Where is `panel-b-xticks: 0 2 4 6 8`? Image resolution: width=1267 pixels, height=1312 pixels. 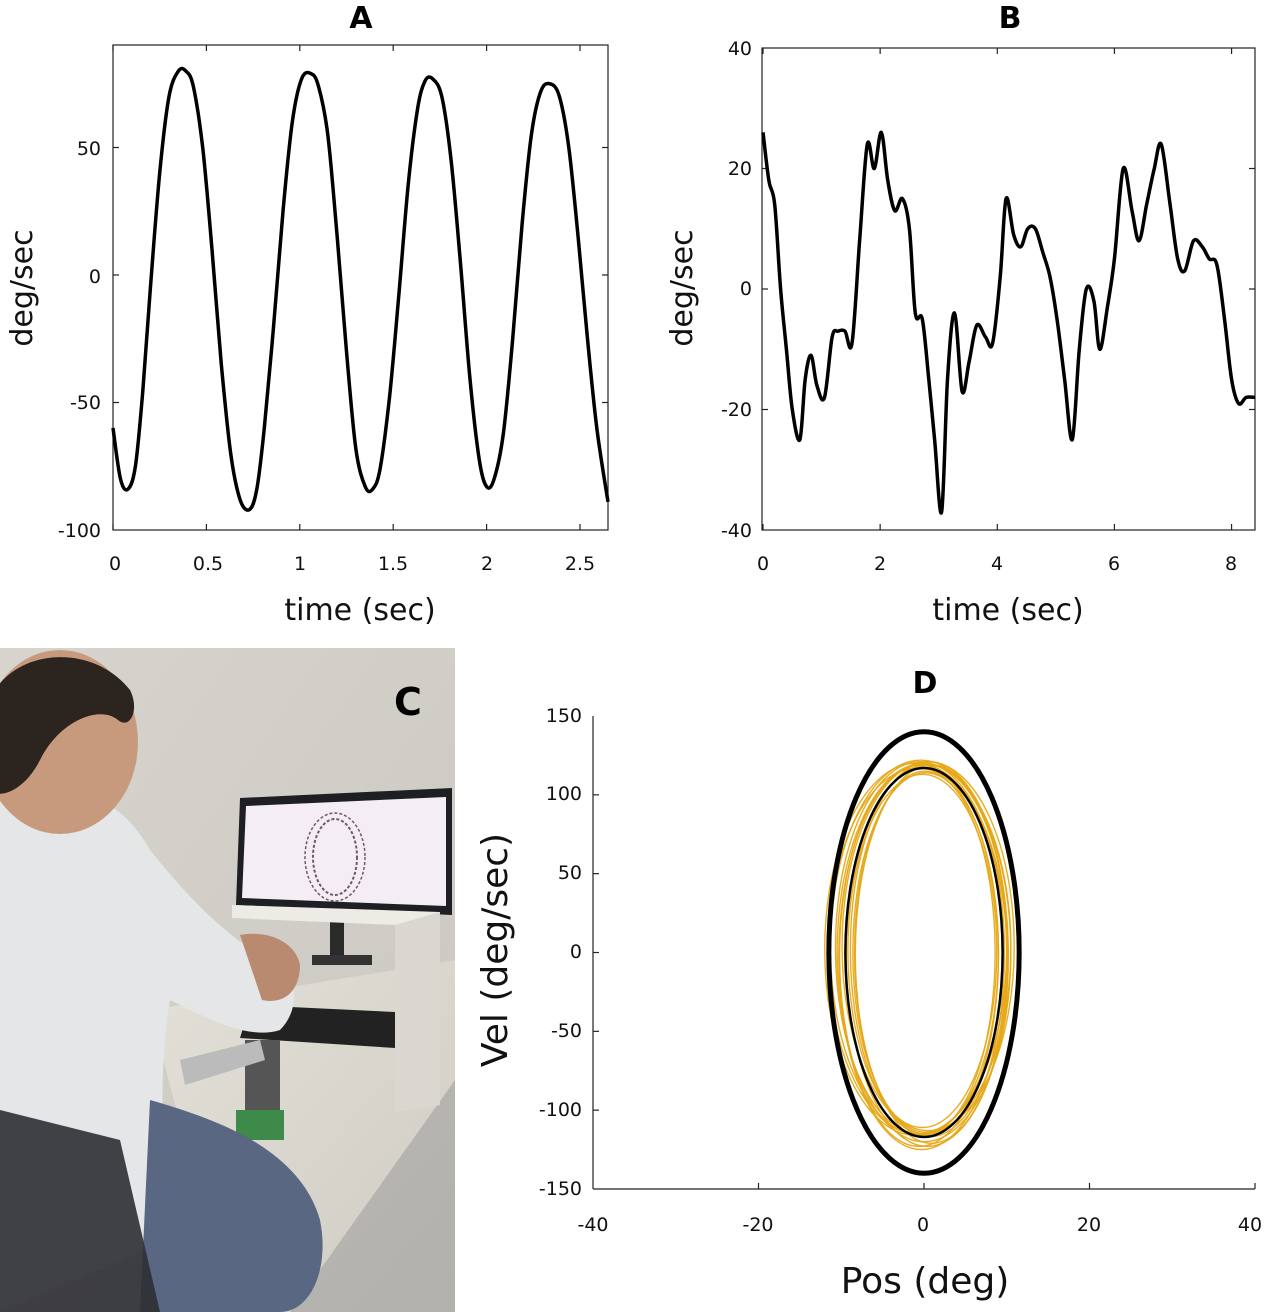
panel-b-xticks: 0 2 4 6 8 is located at coordinates (997, 564).